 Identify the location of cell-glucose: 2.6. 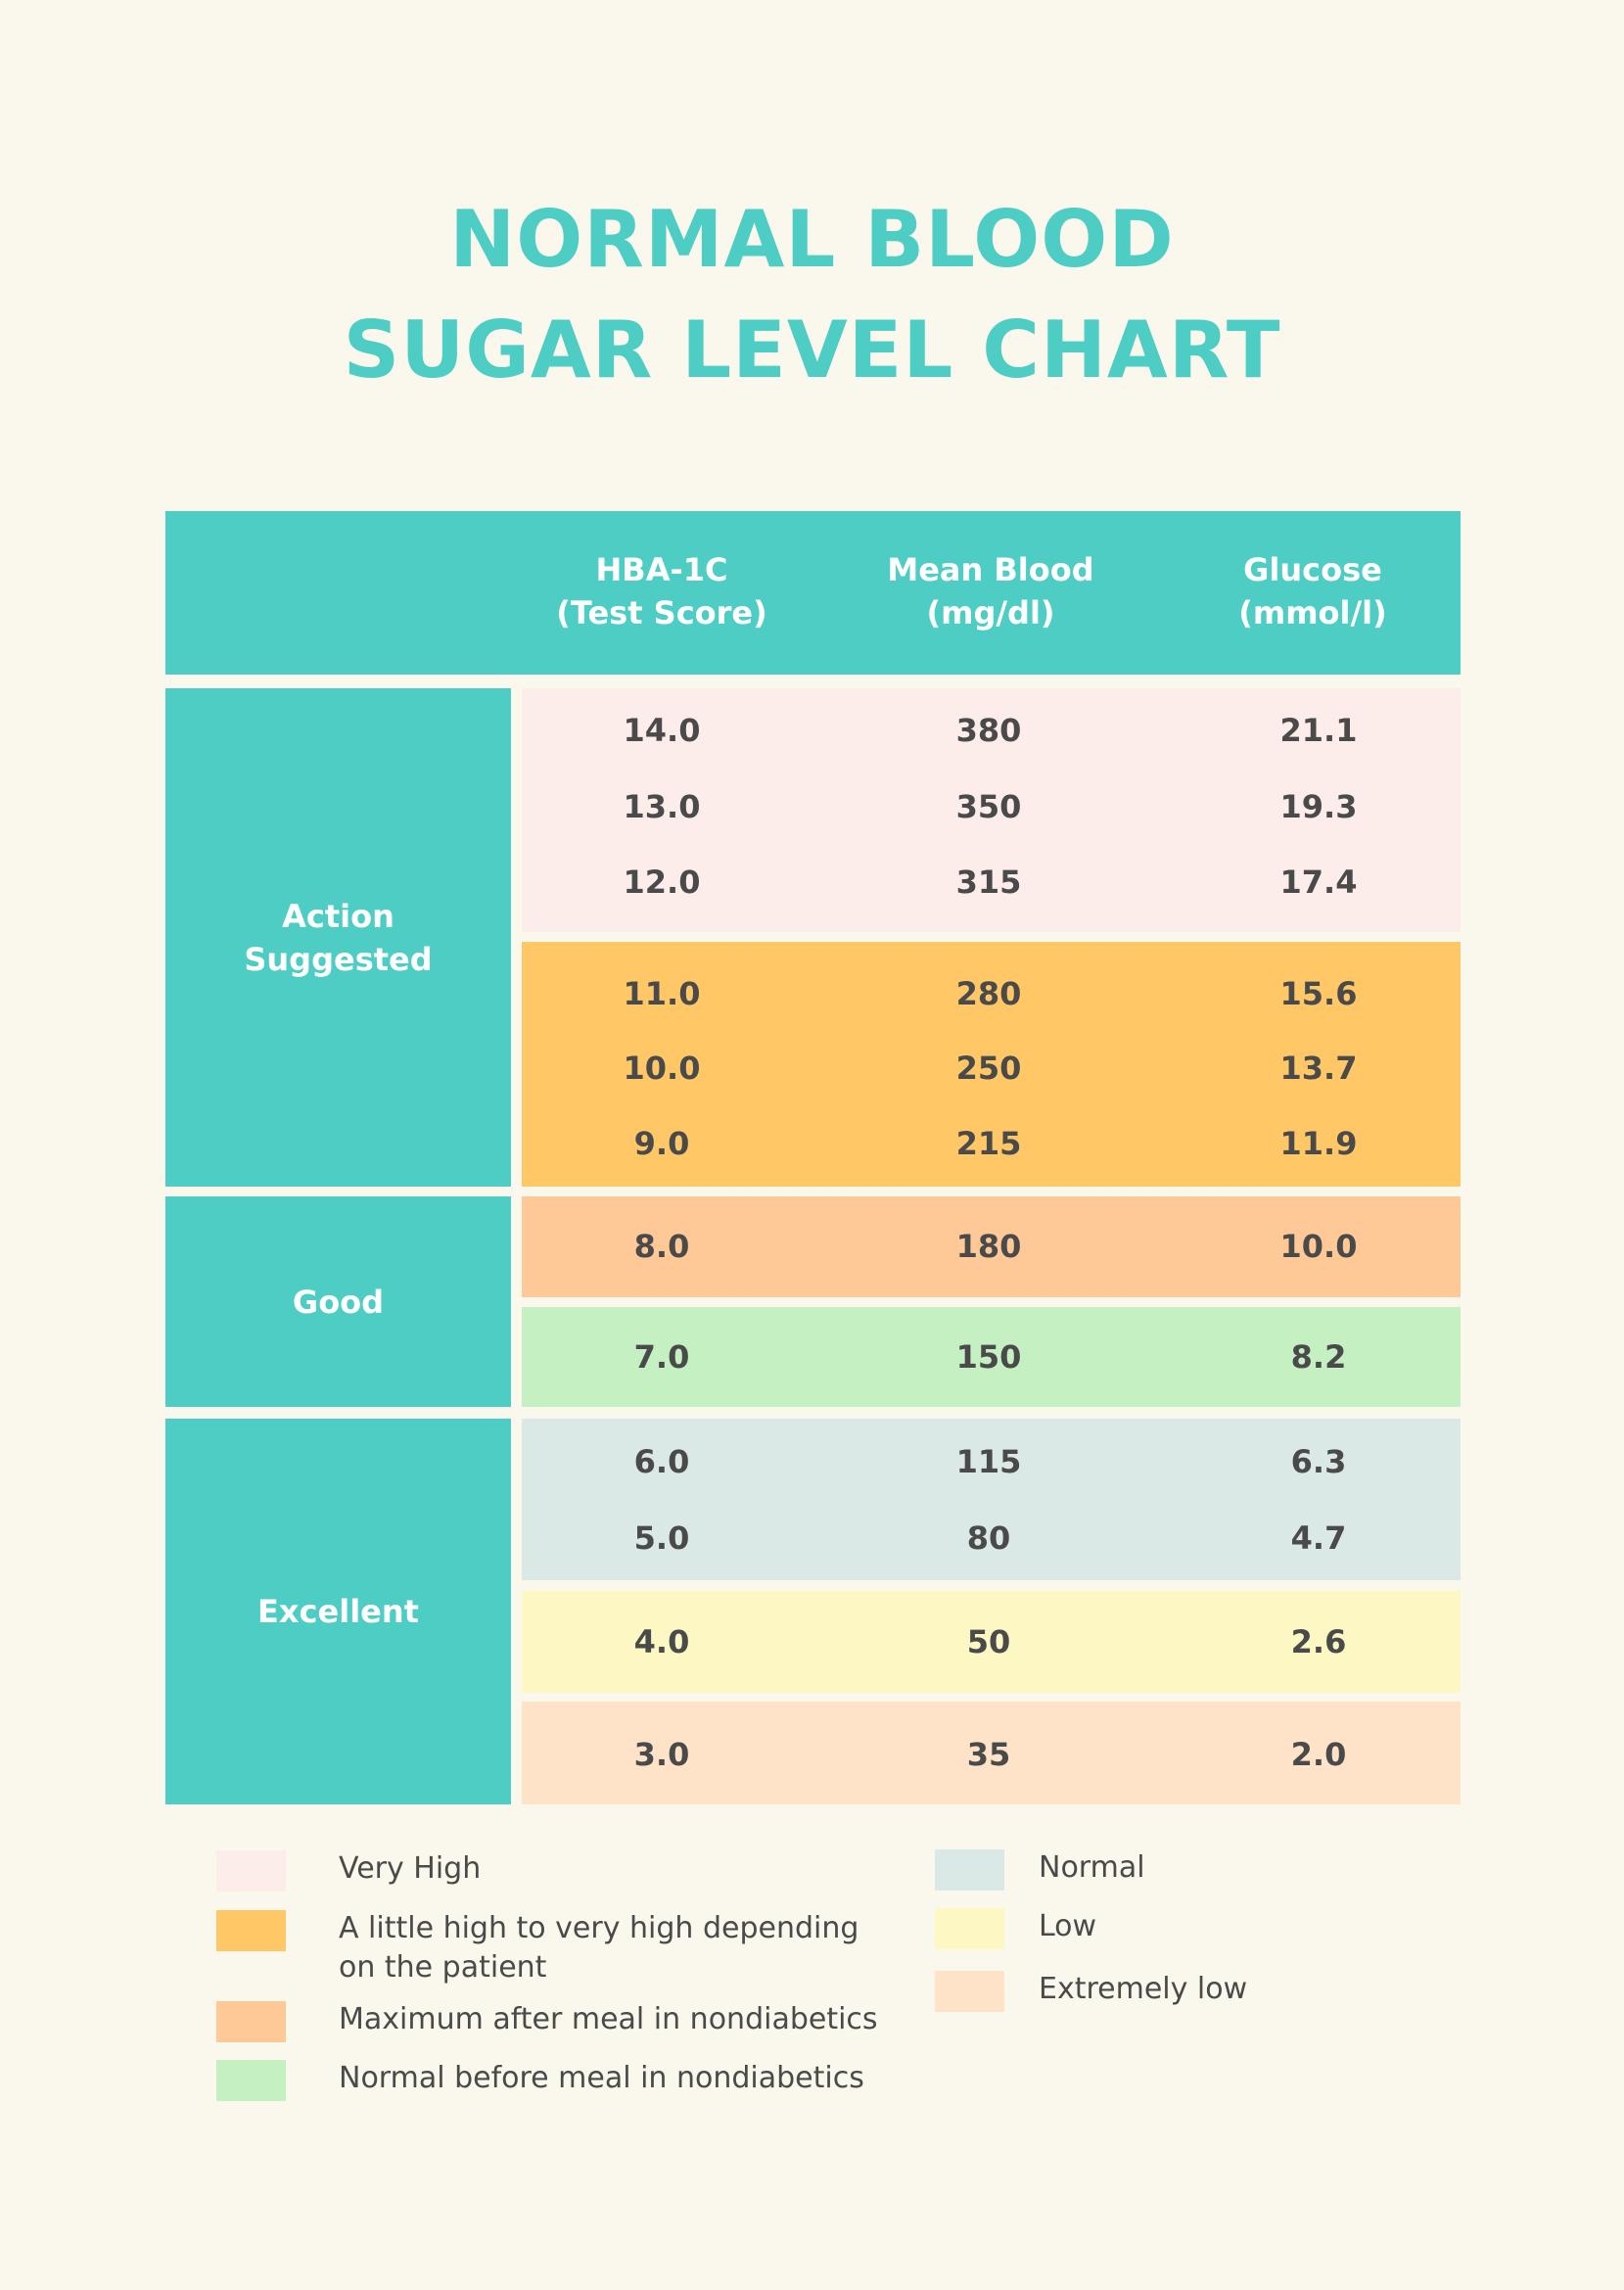
(1318, 1641).